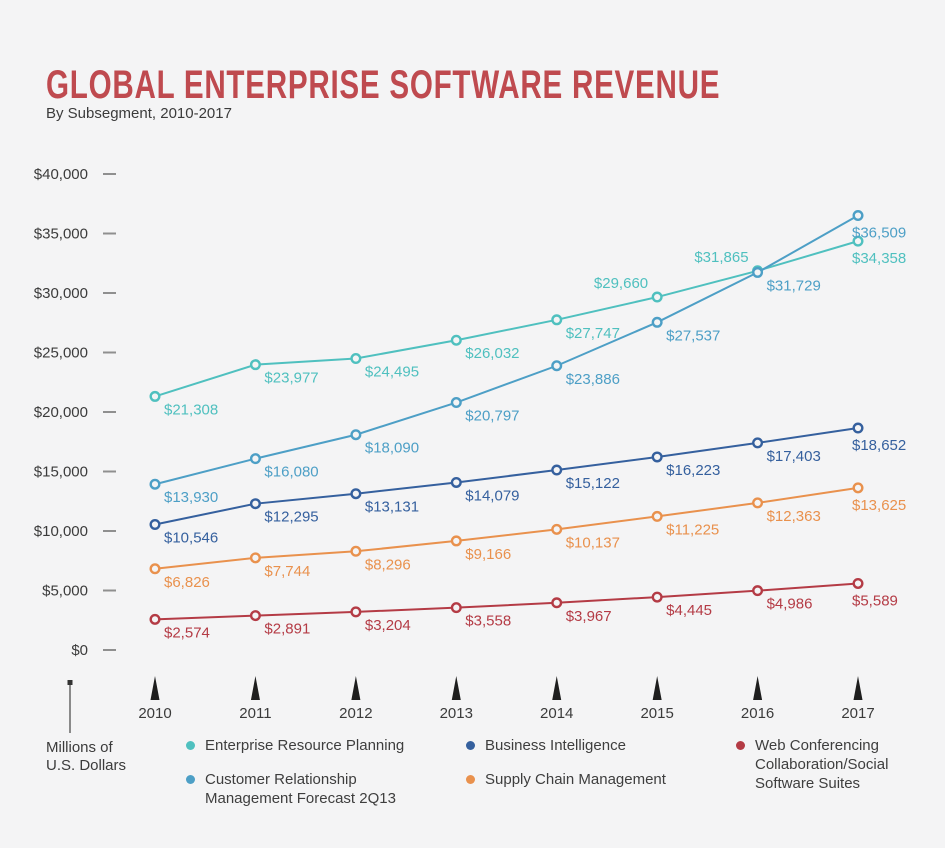 This screenshot has width=945, height=848. Describe the element at coordinates (61, 412) in the screenshot. I see `y-tick-label: $20,000` at that location.